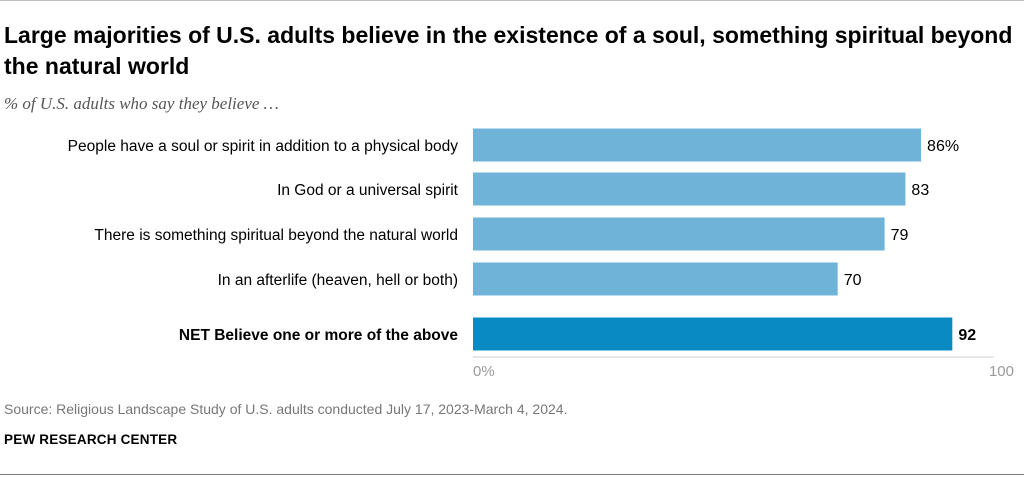  What do you see at coordinates (368, 190) in the screenshot?
I see `category-label: In God or a universal spirit` at bounding box center [368, 190].